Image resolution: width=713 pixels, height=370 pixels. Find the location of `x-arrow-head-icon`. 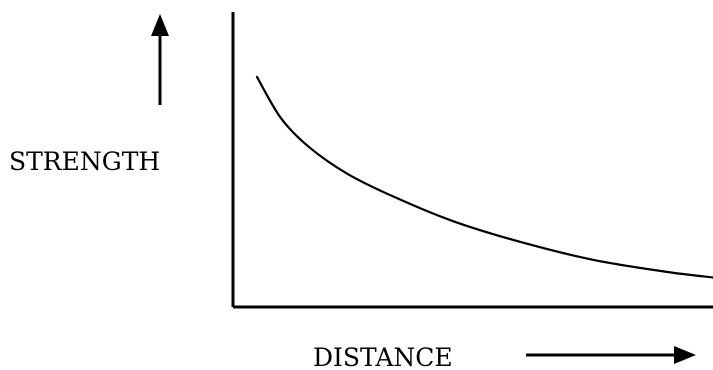

x-arrow-head-icon is located at coordinates (685, 355).